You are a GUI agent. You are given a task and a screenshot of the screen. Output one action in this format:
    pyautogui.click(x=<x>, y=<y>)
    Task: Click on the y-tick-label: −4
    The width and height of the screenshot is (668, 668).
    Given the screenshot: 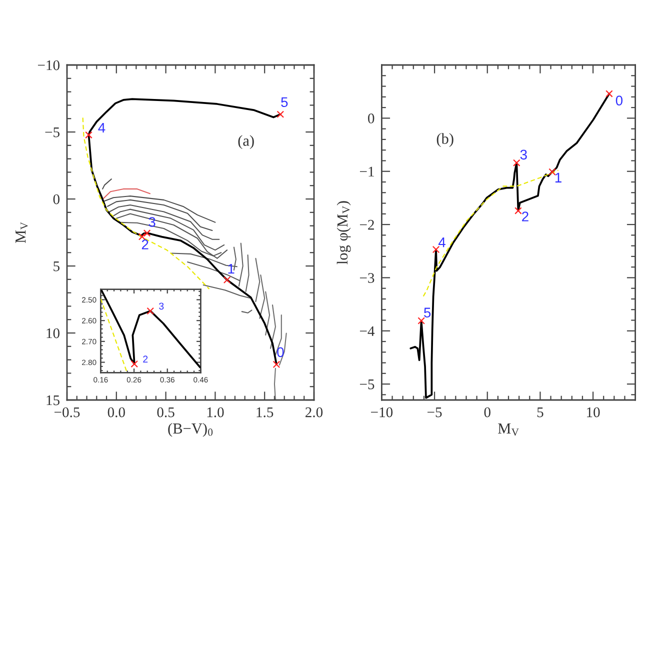 What is the action you would take?
    pyautogui.click(x=367, y=331)
    